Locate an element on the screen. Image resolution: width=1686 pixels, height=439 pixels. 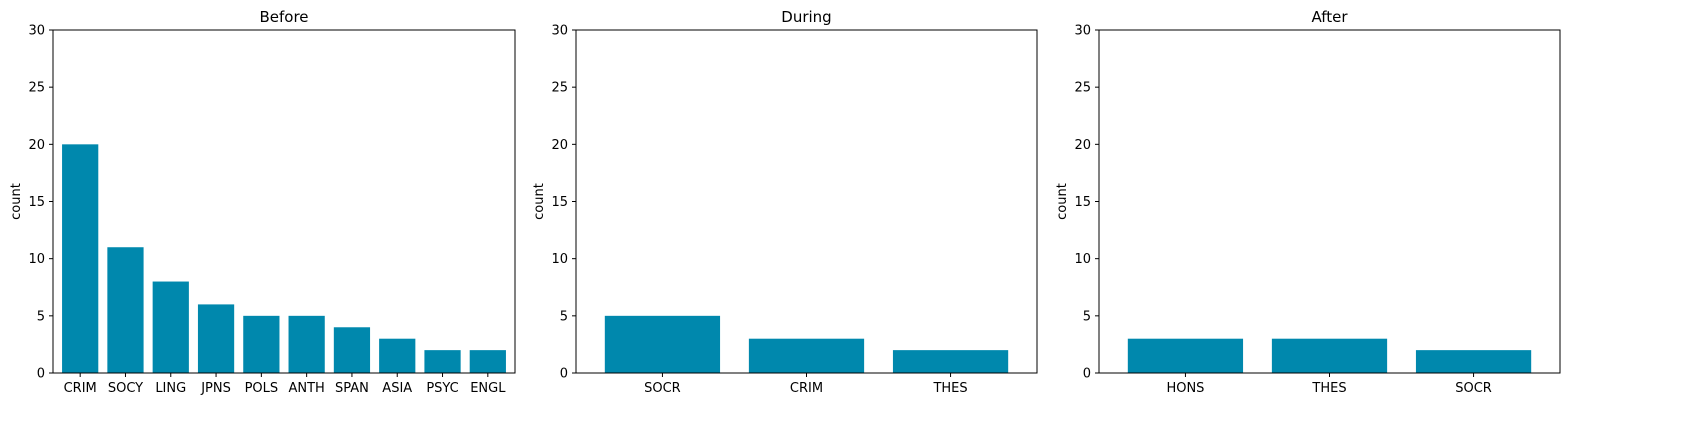
chart-title: Before is located at coordinates (283, 17).